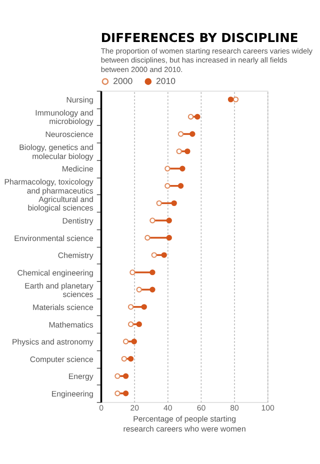 Image resolution: width=320 pixels, height=464 pixels. Describe the element at coordinates (71, 325) in the screenshot. I see `y-tick-label: Mathematics` at that location.